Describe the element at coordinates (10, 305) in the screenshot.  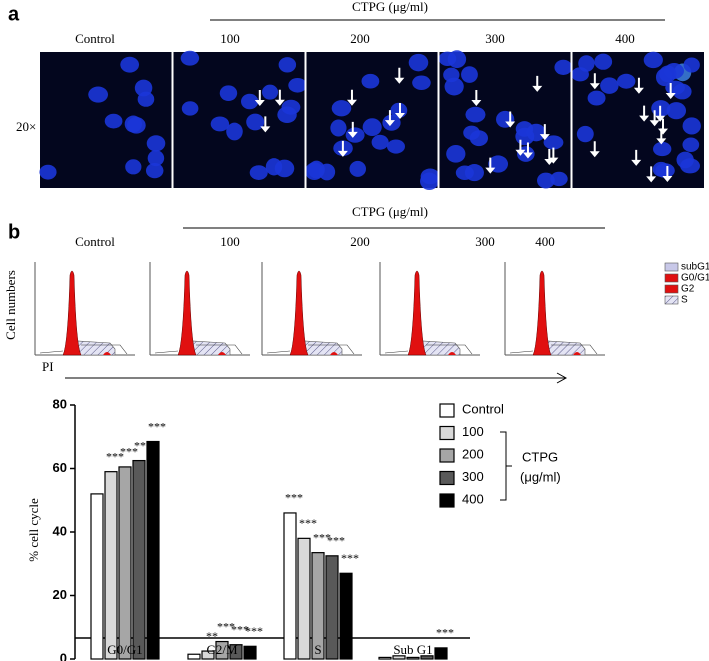
I see `y-label: Cell numbers` at that location.